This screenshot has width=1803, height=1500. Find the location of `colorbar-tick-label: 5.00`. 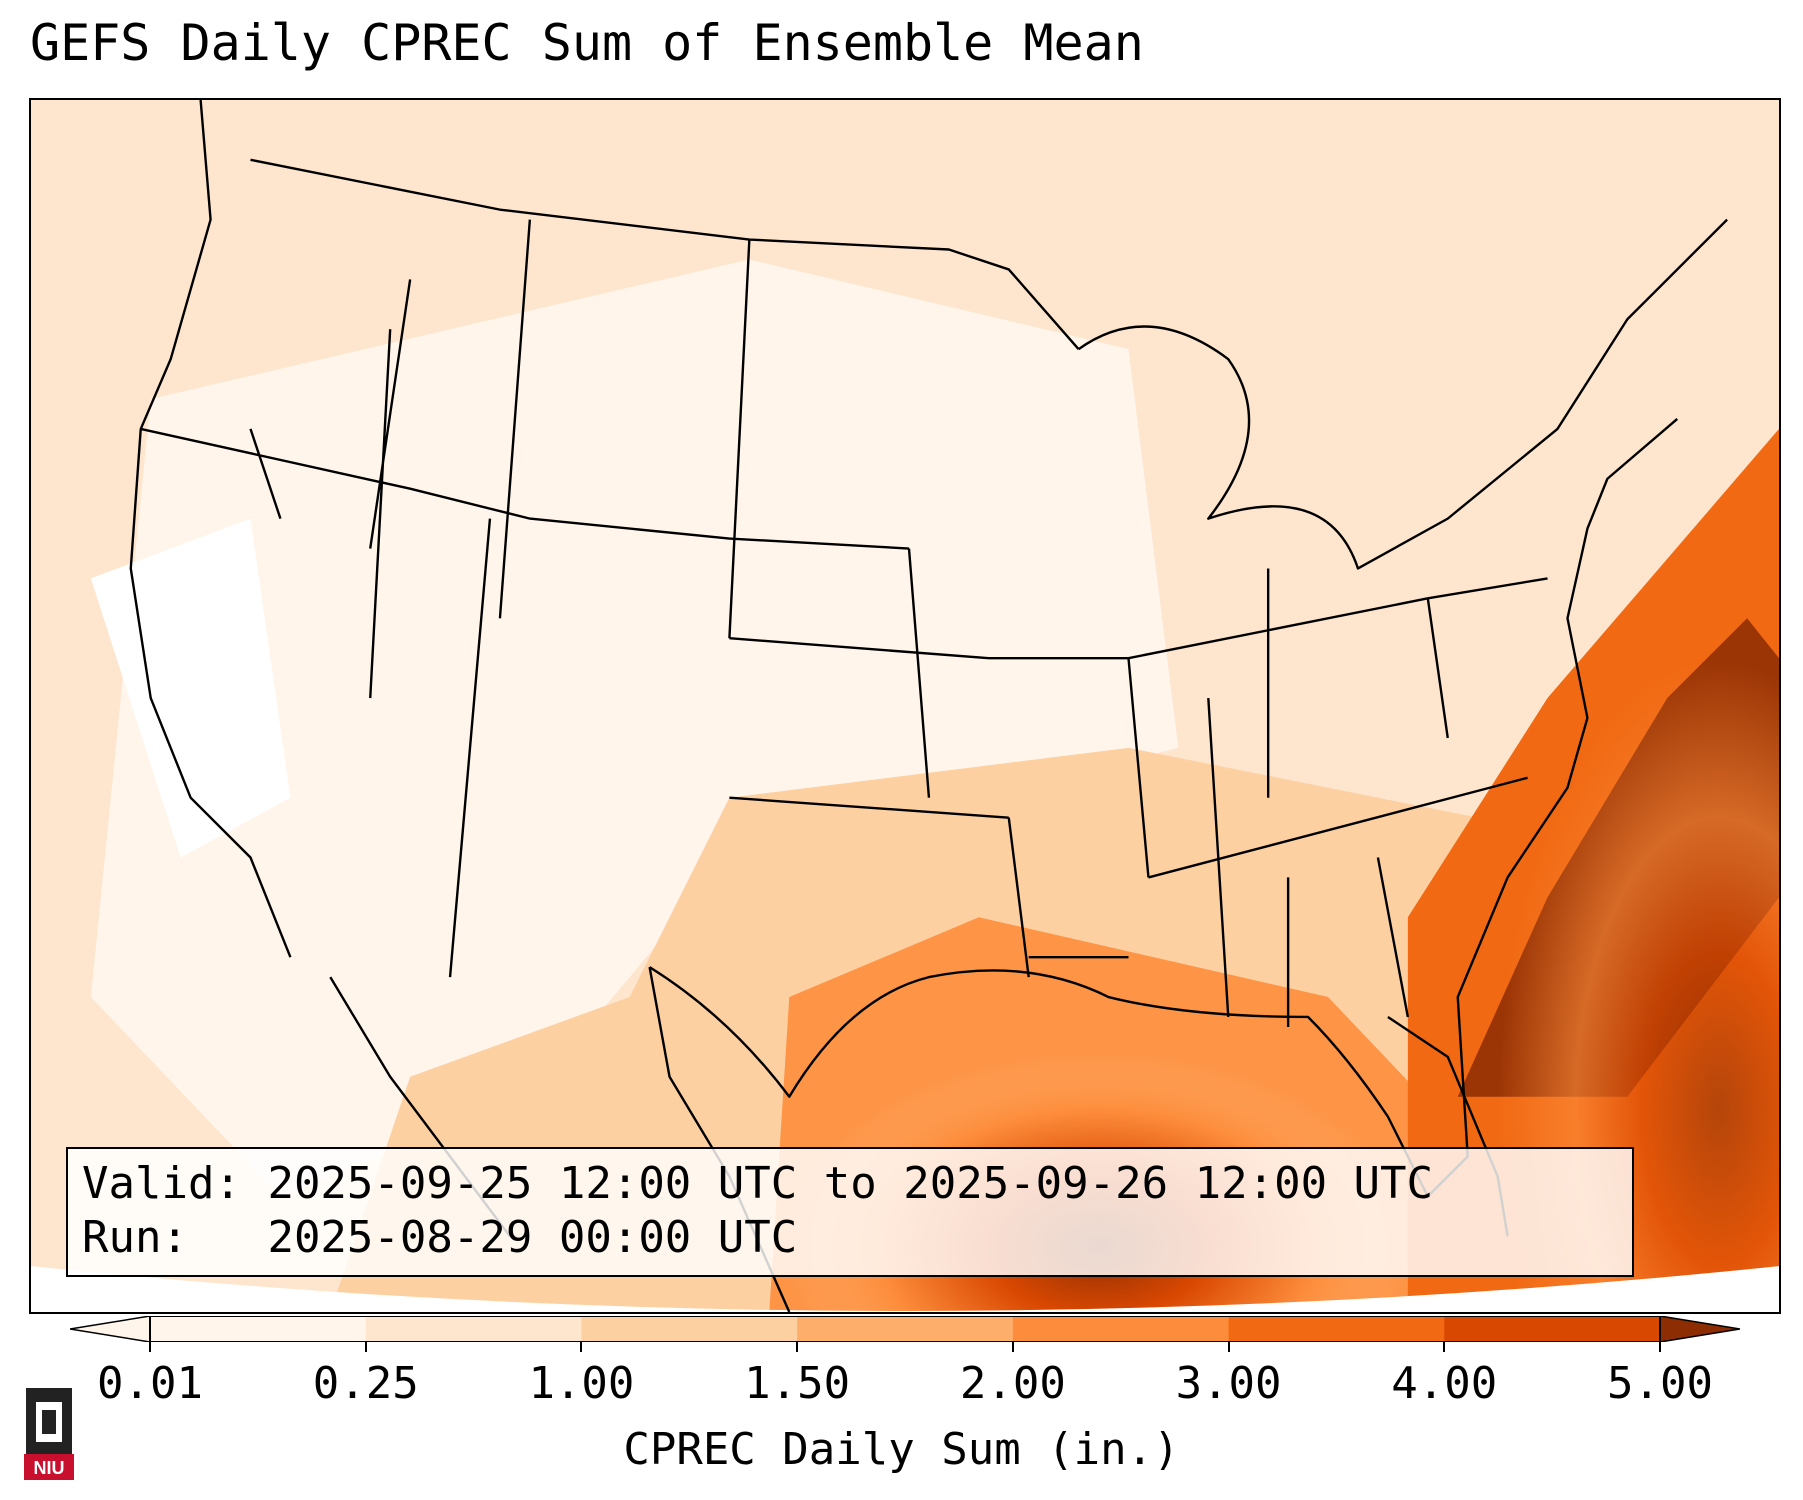

colorbar-tick-label: 5.00 is located at coordinates (1660, 1383).